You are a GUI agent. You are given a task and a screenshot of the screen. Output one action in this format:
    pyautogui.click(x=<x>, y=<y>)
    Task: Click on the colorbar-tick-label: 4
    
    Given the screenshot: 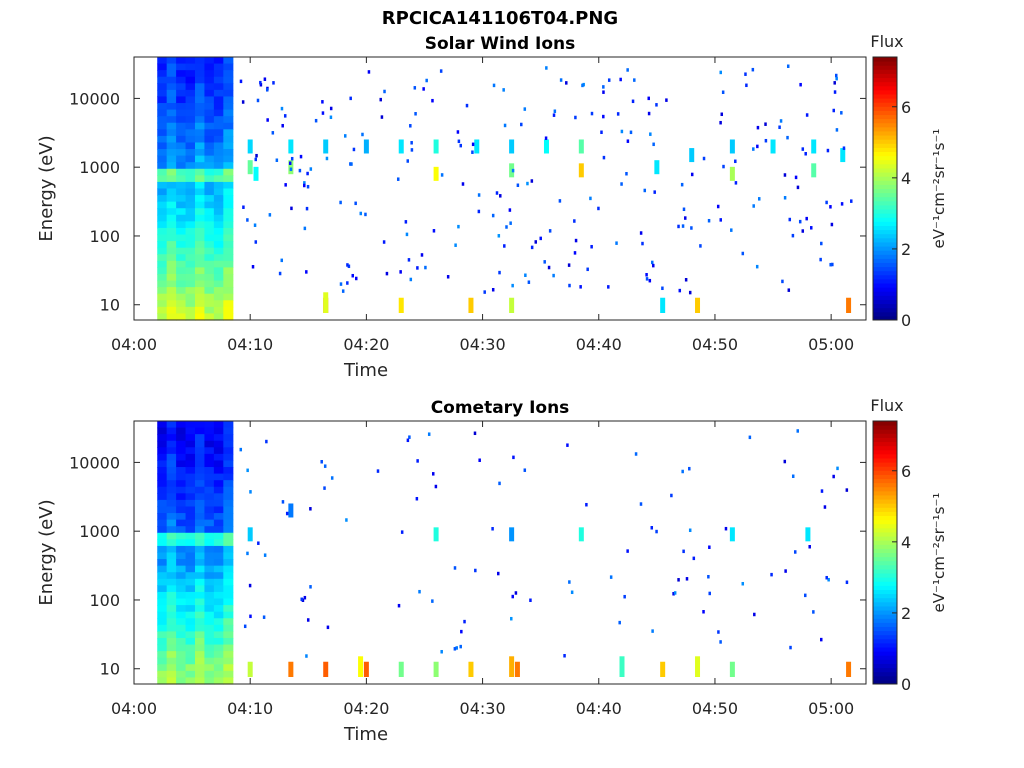 What is the action you would take?
    pyautogui.click(x=906, y=178)
    